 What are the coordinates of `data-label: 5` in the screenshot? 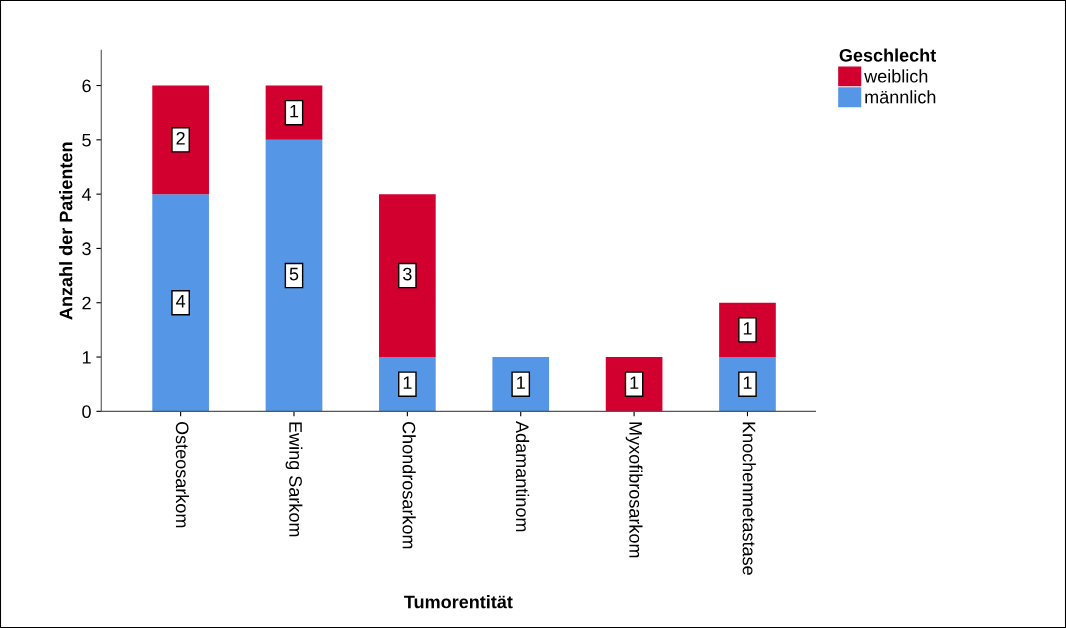 It's located at (294, 274).